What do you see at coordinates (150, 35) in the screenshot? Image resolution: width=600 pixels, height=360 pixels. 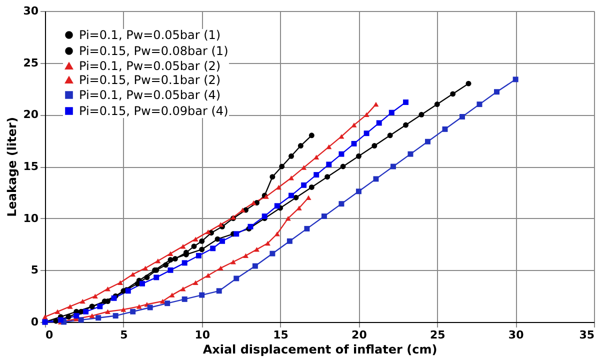 I see `legend-label: Pi=0.1, Pw=0.05bar (1)` at bounding box center [150, 35].